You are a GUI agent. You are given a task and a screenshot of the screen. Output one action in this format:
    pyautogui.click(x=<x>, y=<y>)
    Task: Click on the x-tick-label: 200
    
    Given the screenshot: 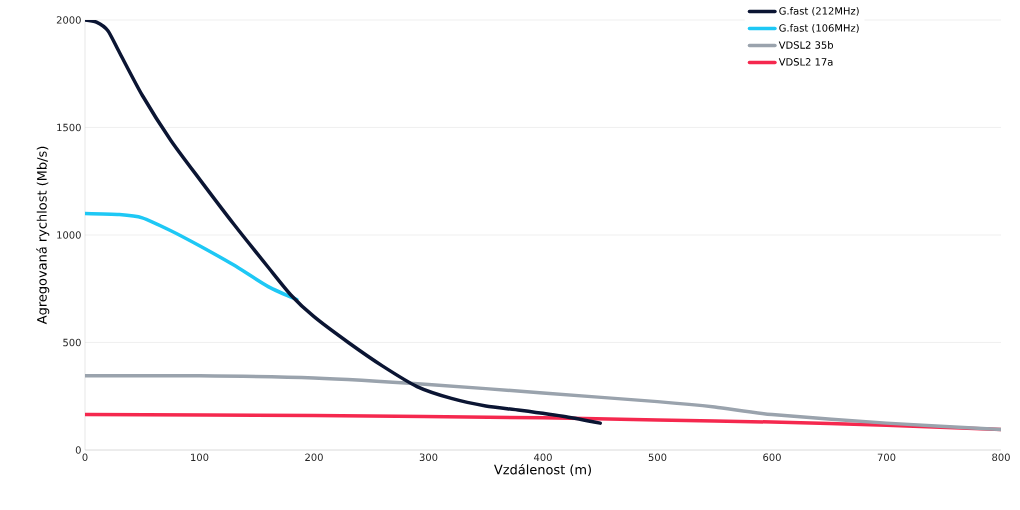 What is the action you would take?
    pyautogui.click(x=314, y=457)
    